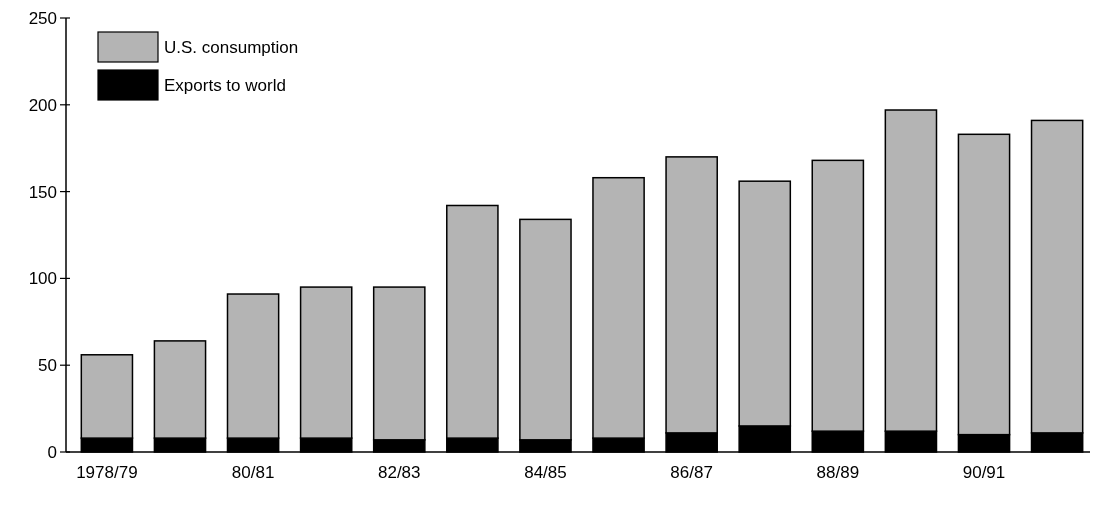 The width and height of the screenshot is (1104, 508). What do you see at coordinates (231, 47) in the screenshot?
I see `legend-label: U.S. consumption` at bounding box center [231, 47].